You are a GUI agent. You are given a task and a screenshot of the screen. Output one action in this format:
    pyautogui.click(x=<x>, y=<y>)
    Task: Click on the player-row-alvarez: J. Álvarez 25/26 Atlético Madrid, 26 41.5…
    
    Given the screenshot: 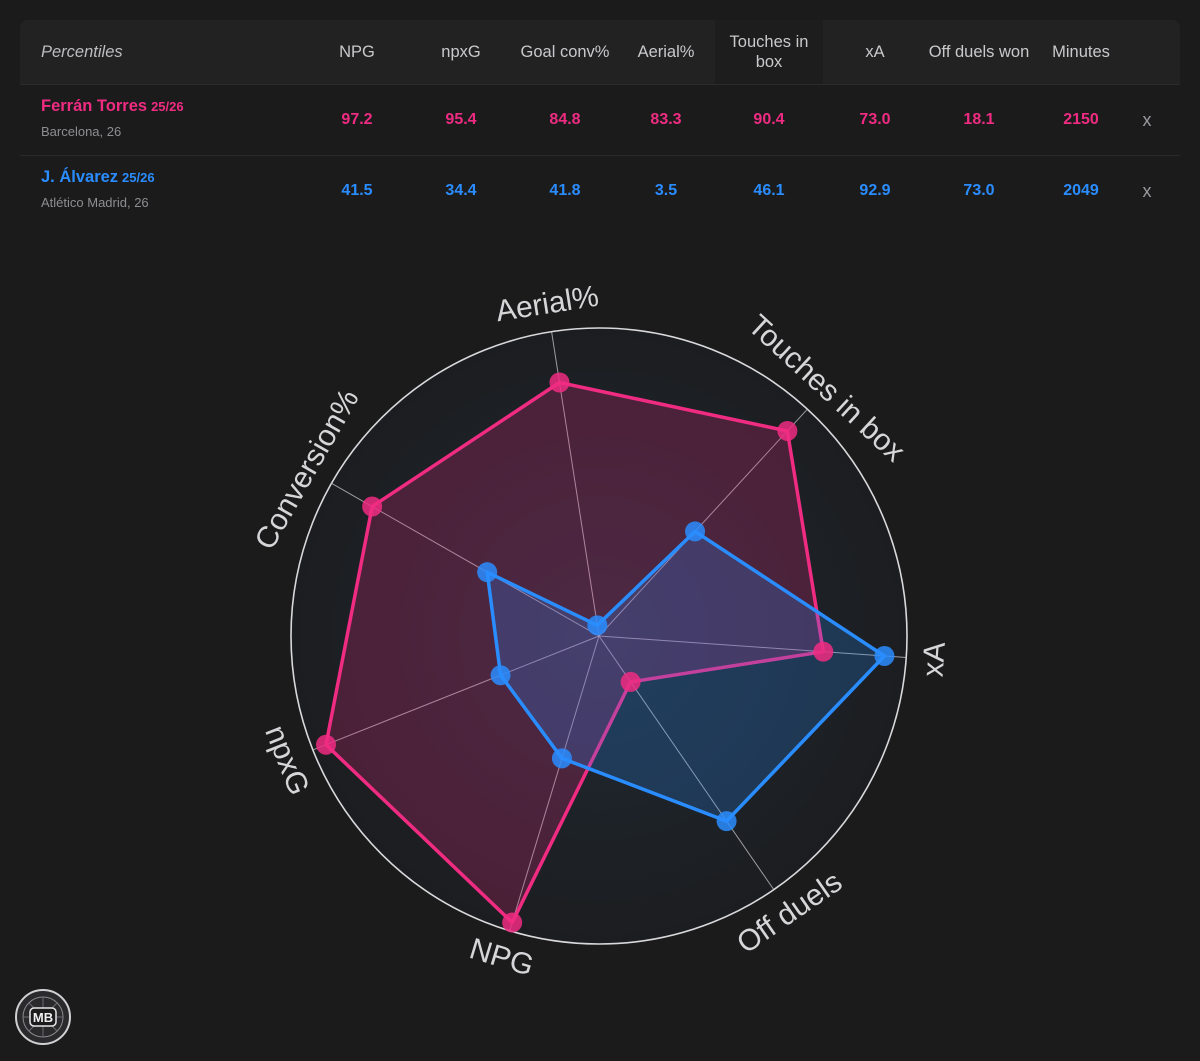 What is the action you would take?
    pyautogui.click(x=600, y=191)
    